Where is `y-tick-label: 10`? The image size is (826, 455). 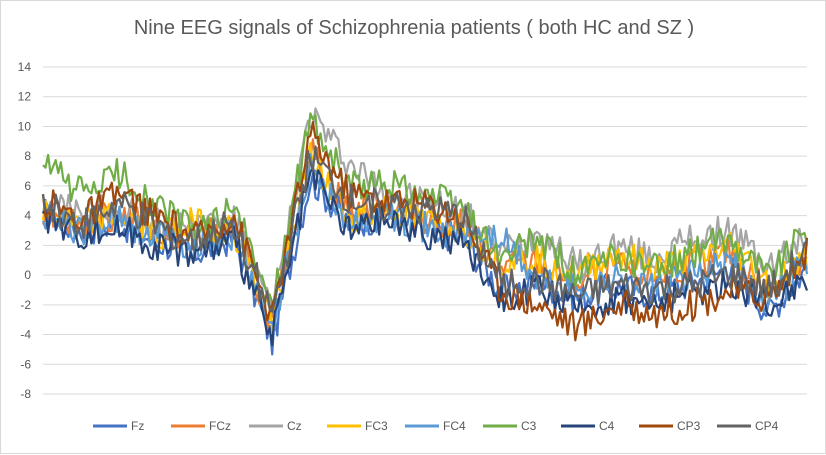 y-tick-label: 10 is located at coordinates (25, 126).